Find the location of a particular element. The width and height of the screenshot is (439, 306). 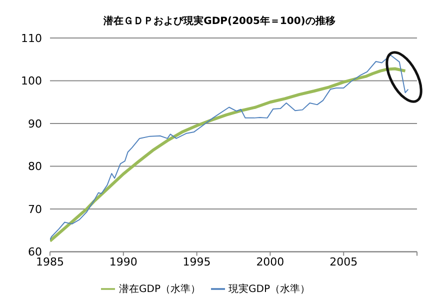

y-tick-label: 100 is located at coordinates (31, 81).